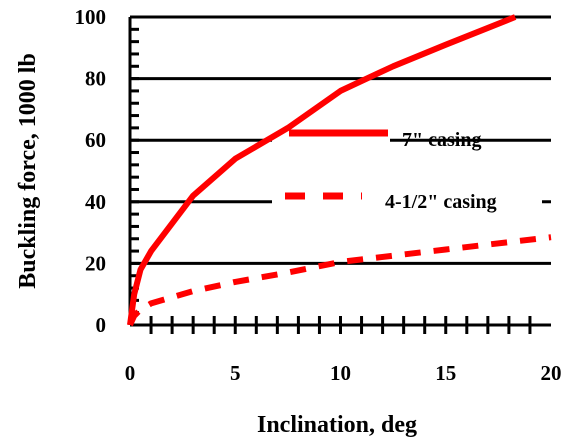  I want to click on x-tick-labels: 0 5 10 15 20, so click(343, 373).